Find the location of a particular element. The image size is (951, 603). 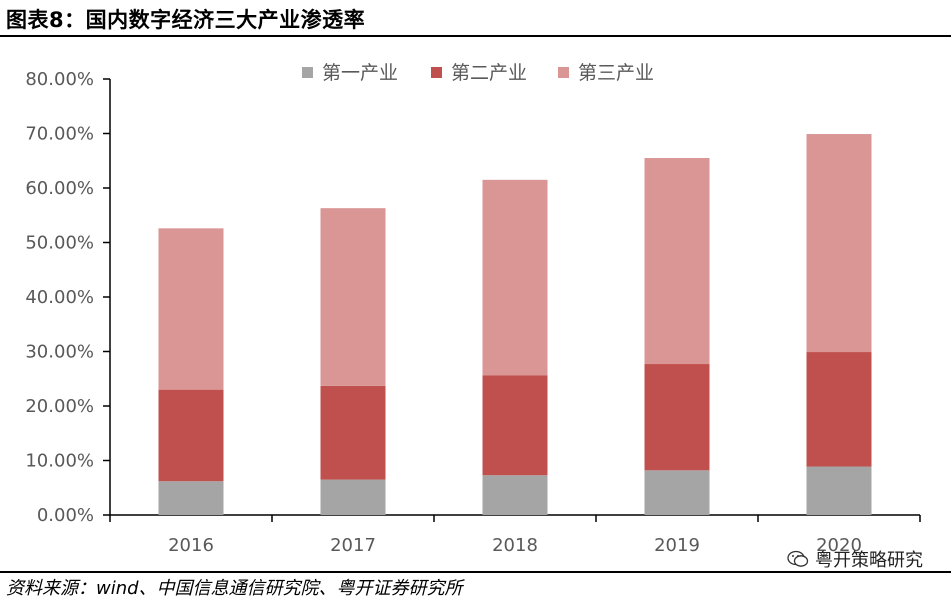

y-tick-label: 10.00% is located at coordinates (59, 461).